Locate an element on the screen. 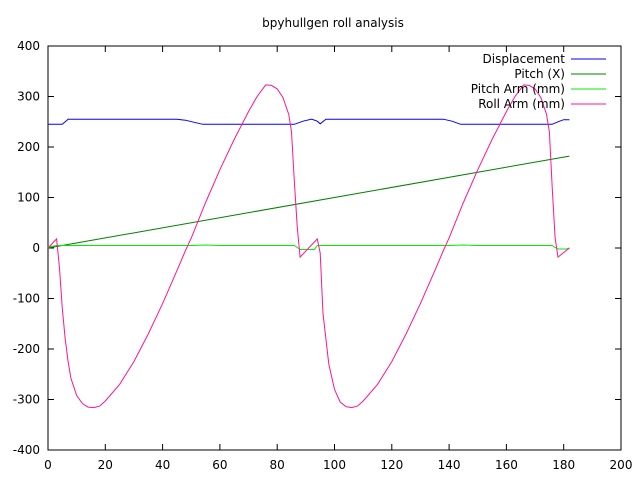 Image resolution: width=640 pixels, height=480 pixels. y-tick-label: -100 is located at coordinates (26, 299).